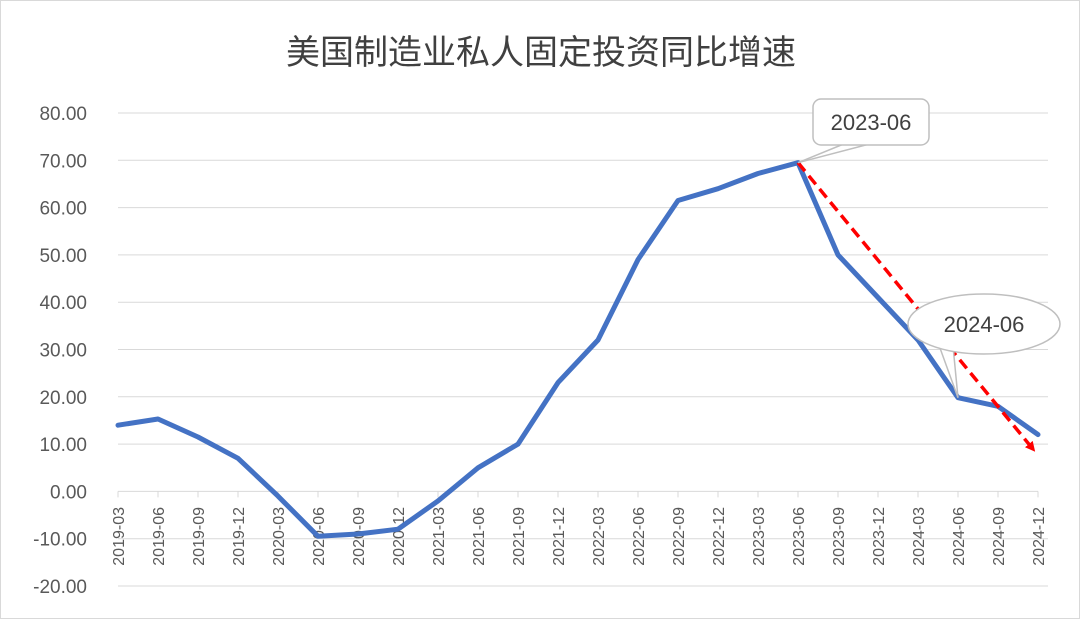 This screenshot has width=1080, height=620. I want to click on y-tick-label: 30.00, so click(63, 351).